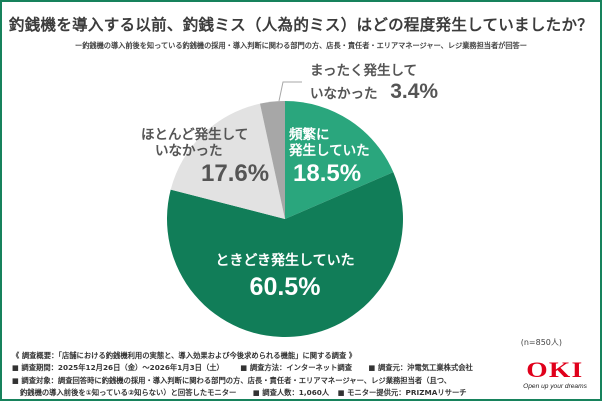 Image resolution: width=602 pixels, height=401 pixels. I want to click on label-never-line1: まったく発生して, so click(364, 71).